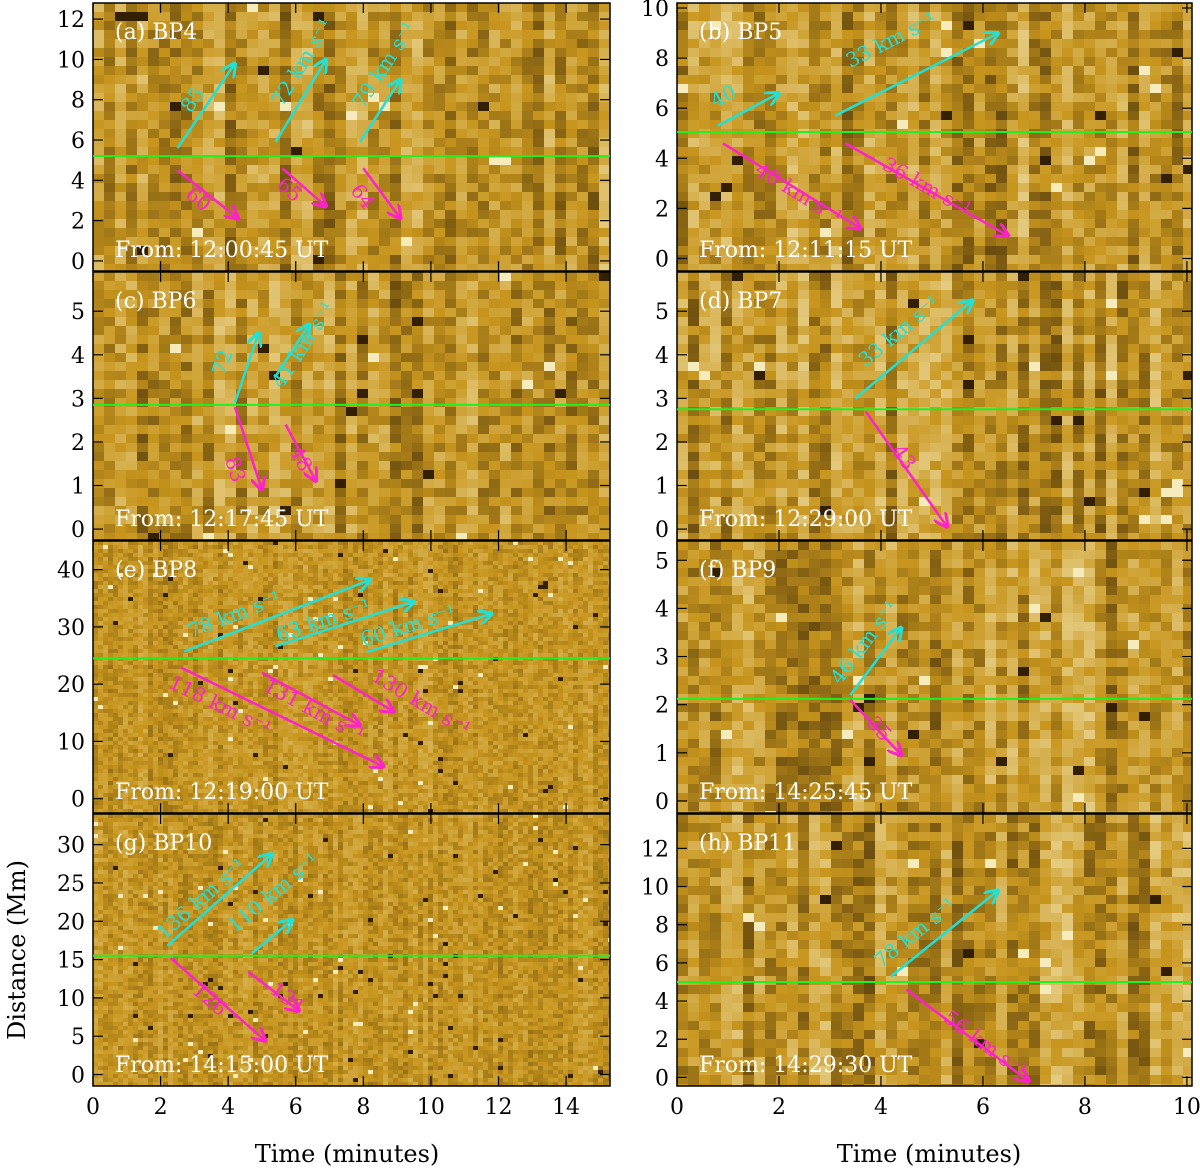 Image resolution: width=1200 pixels, height=1170 pixels. I want to click on x-tick-label: 0, so click(677, 1107).